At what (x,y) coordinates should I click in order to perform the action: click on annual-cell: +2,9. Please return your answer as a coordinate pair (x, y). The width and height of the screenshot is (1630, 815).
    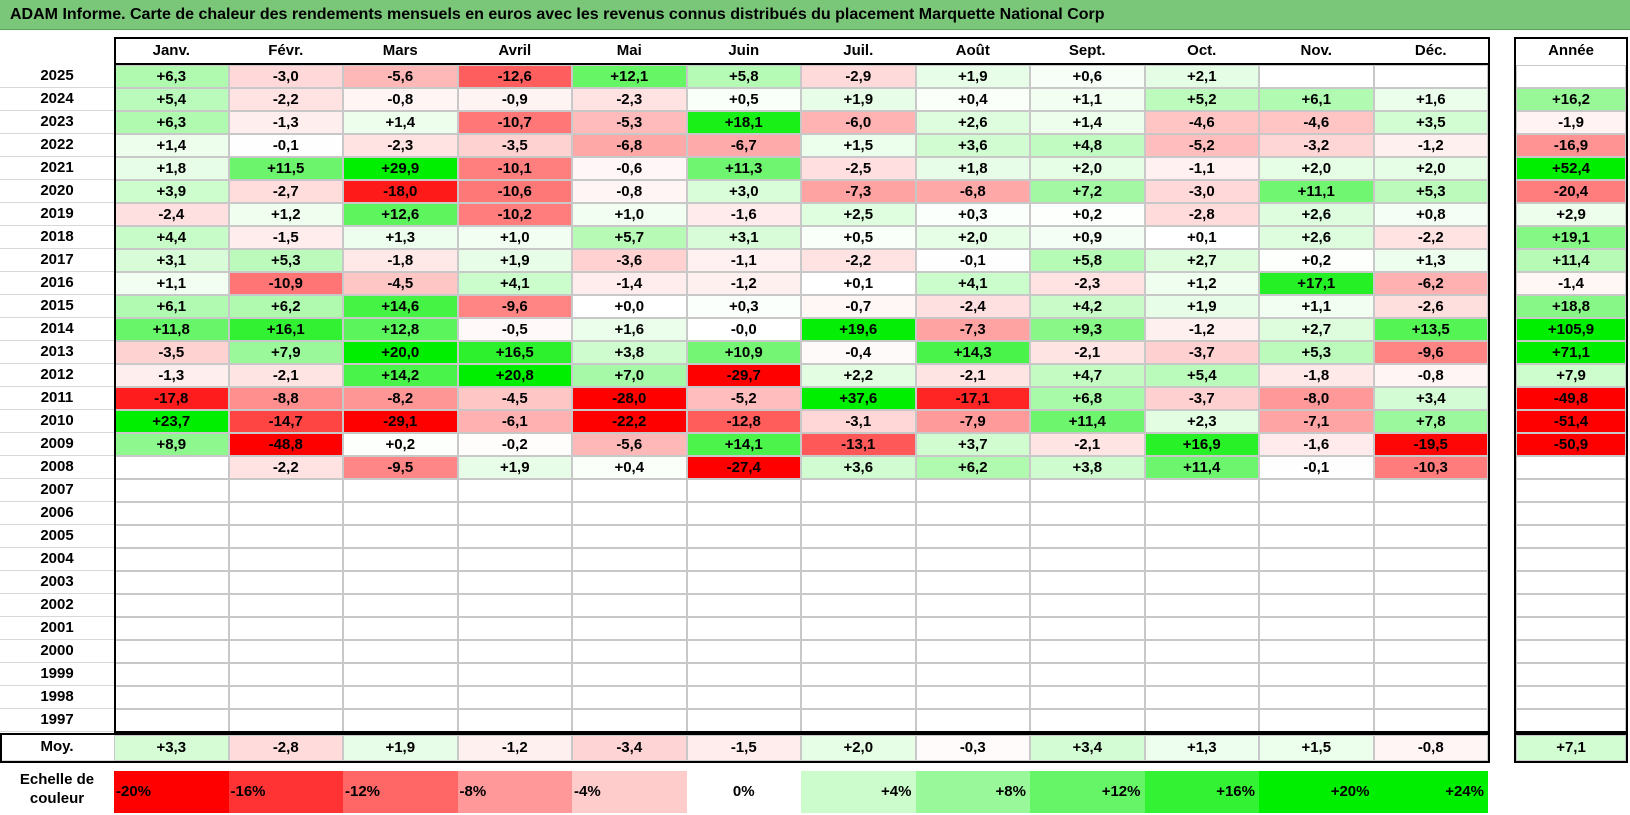
    Looking at the image, I should click on (1571, 214).